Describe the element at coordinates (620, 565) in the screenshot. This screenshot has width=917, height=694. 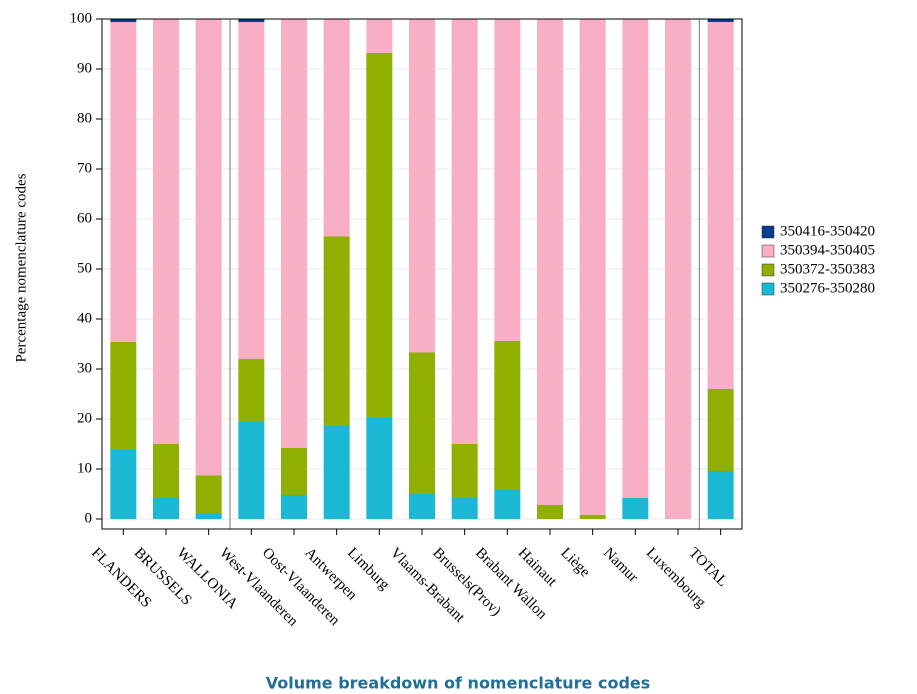
I see `x-tick-label: Namur` at that location.